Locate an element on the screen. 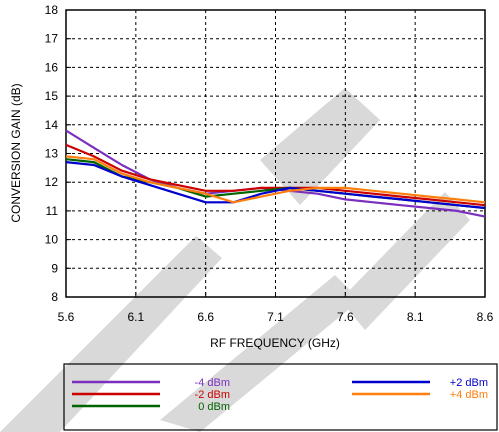 Image resolution: width=499 pixels, height=432 pixels. x-axis-title: RF FREQUENCY (GHz) is located at coordinates (275, 343).